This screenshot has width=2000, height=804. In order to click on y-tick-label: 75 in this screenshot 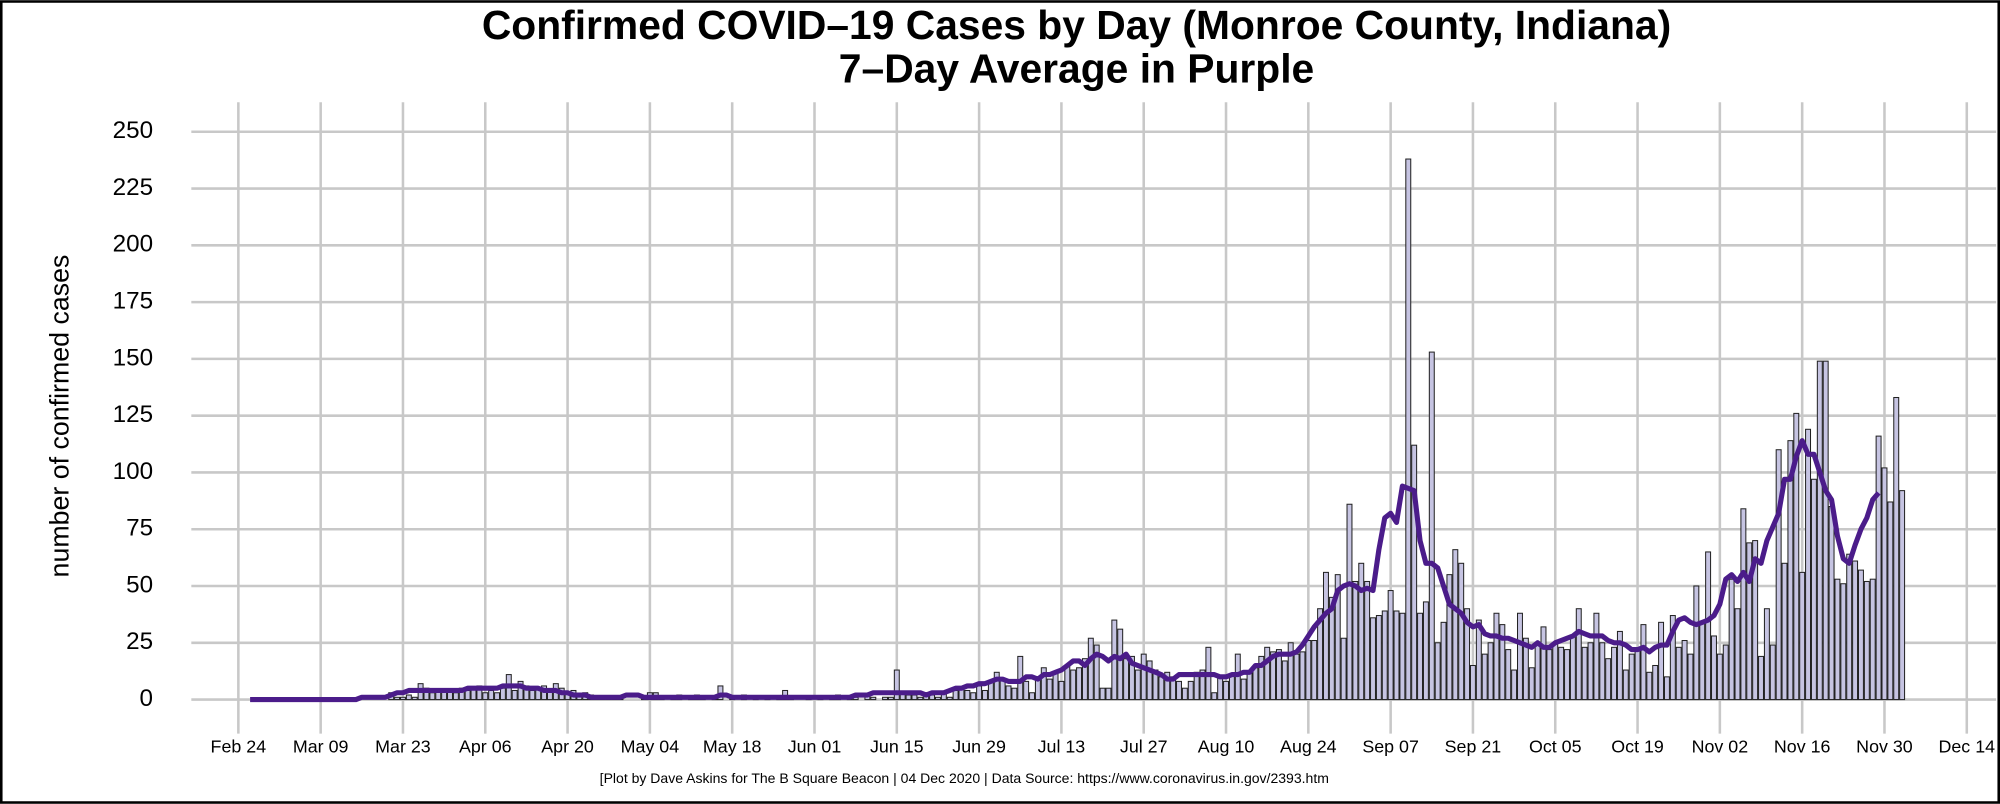, I will do `click(139, 528)`.